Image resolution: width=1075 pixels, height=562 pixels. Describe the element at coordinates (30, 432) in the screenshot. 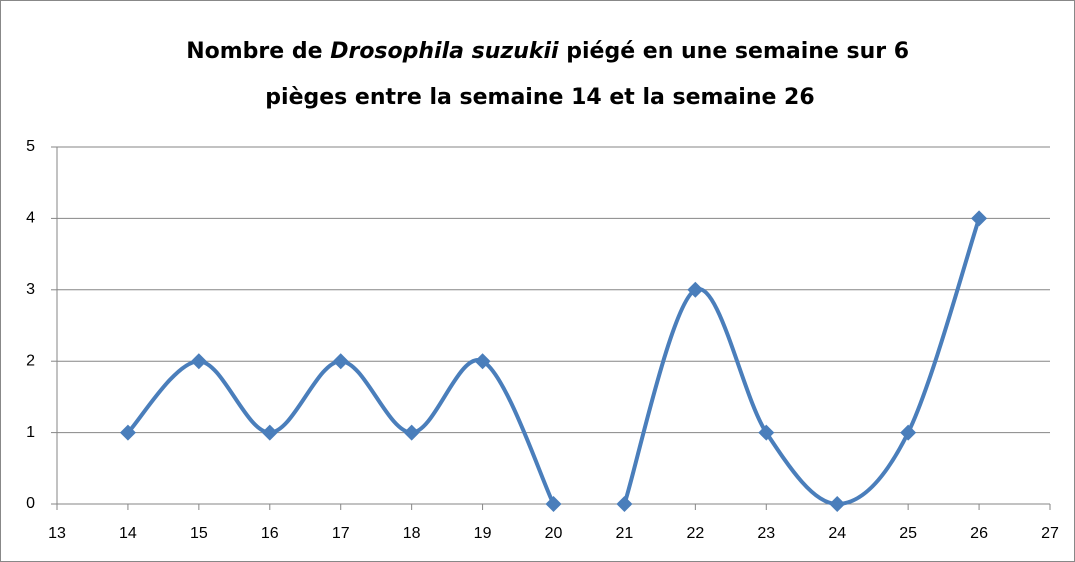

I see `y-tick-label: 1` at that location.